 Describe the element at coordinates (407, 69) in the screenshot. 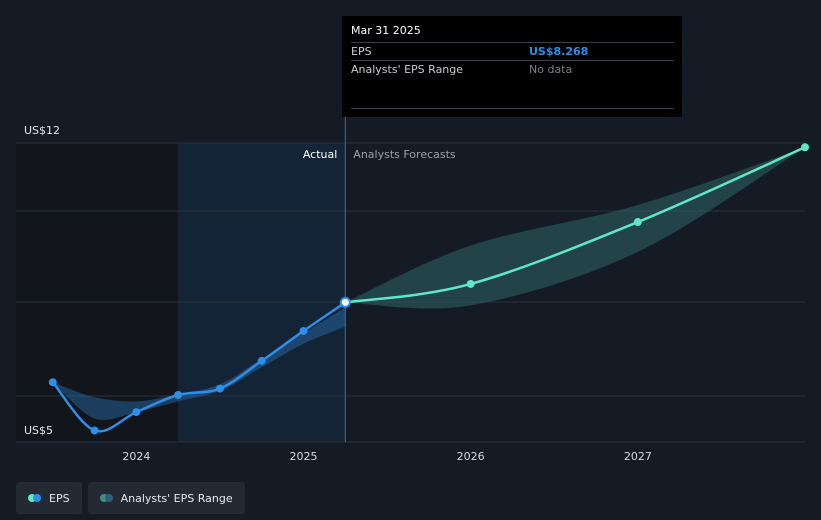

I see `tooltip-range-label: Analysts' EPS Range` at that location.